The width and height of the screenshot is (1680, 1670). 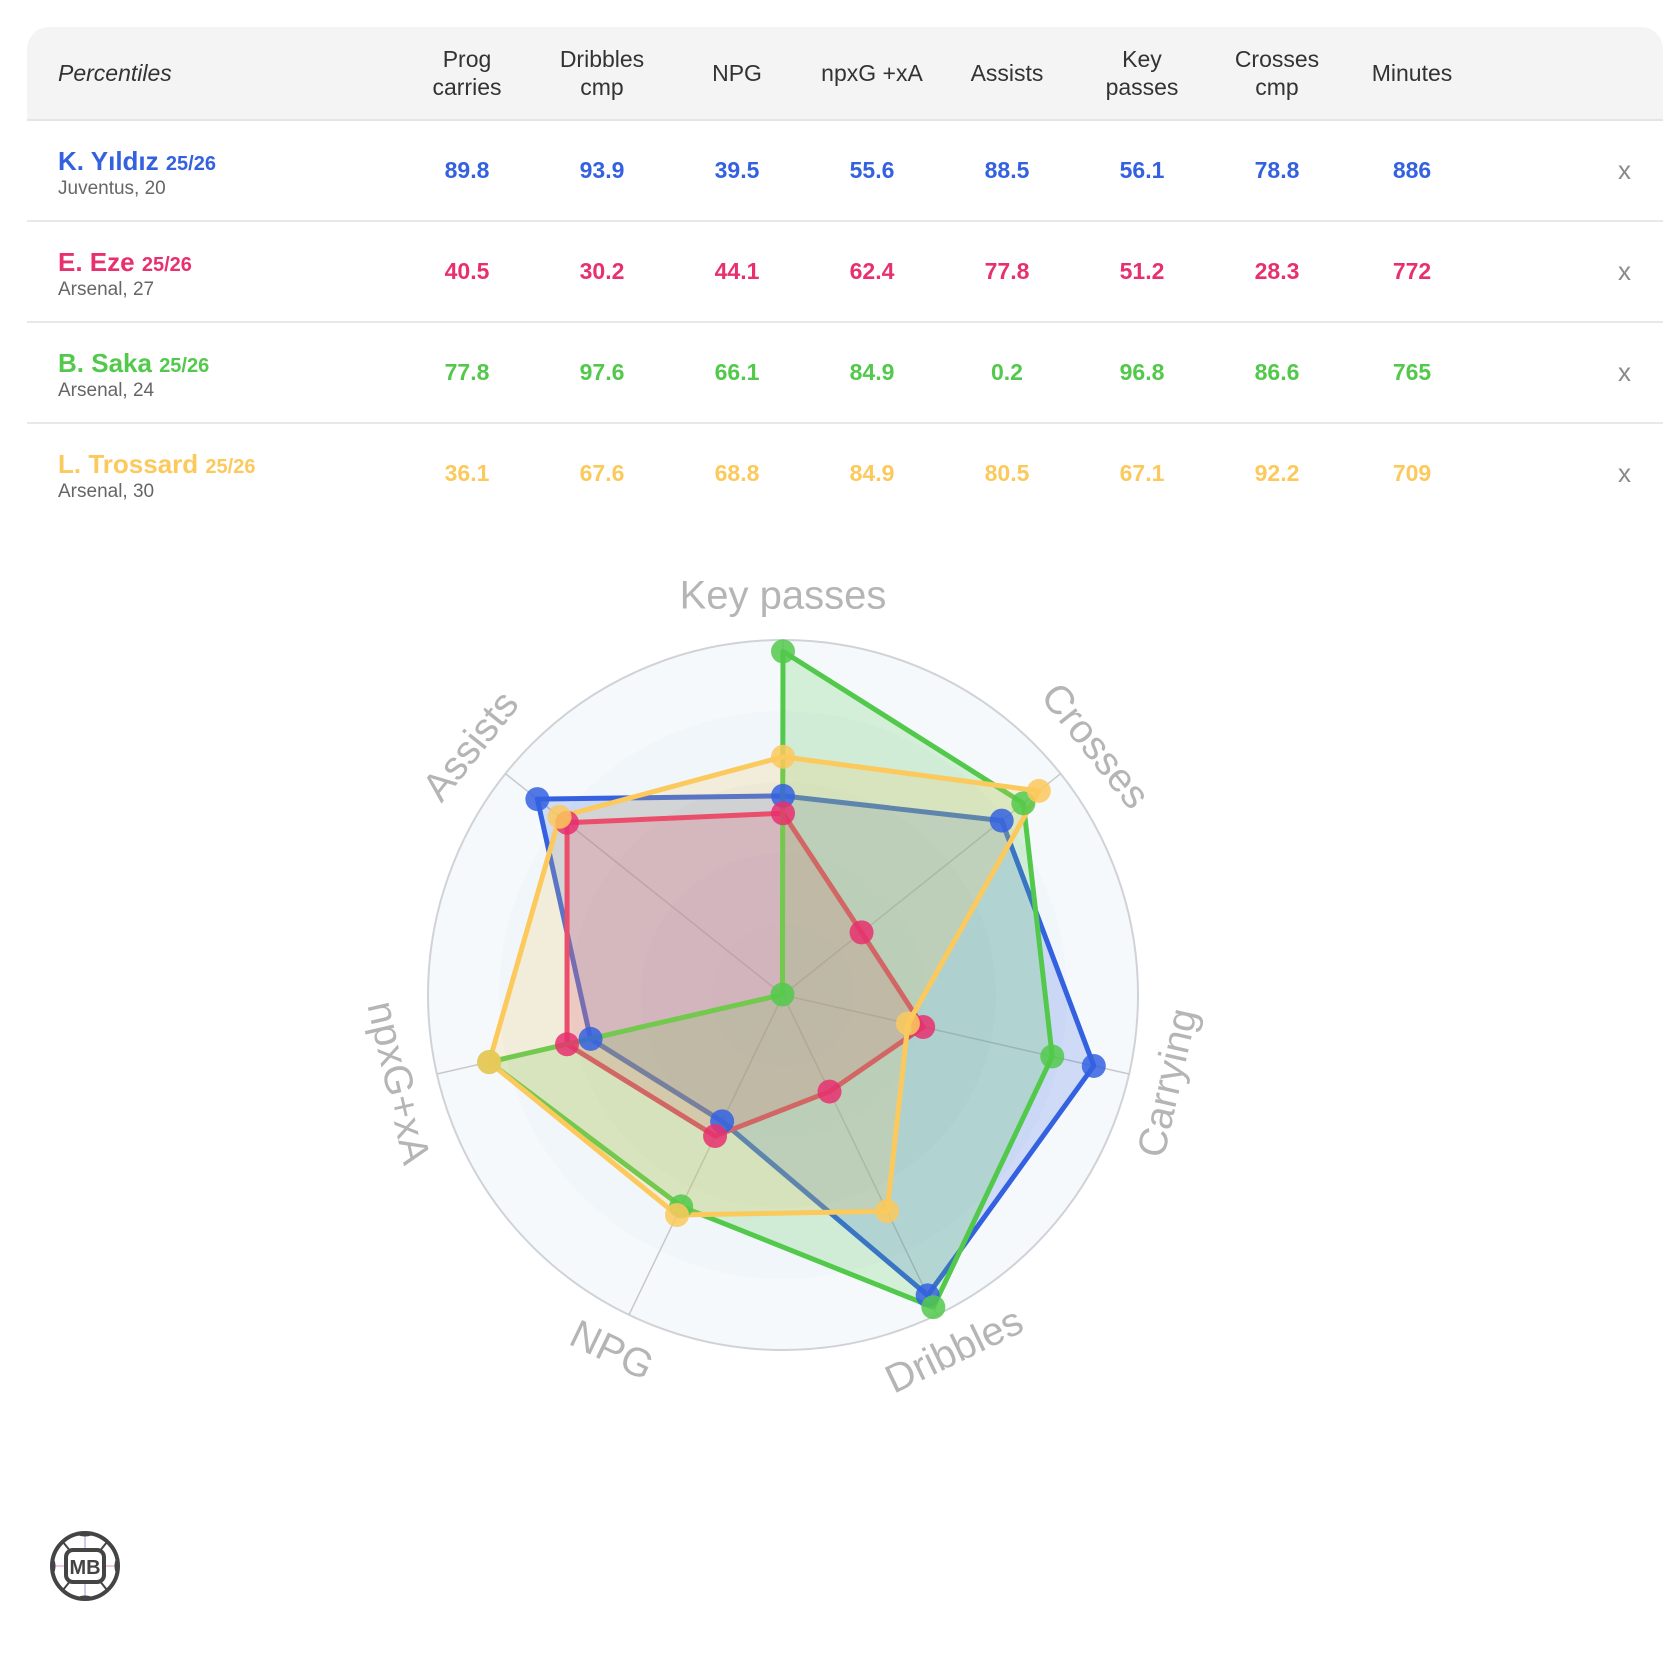 What do you see at coordinates (1277, 372) in the screenshot?
I see `stat-value: 86.6` at bounding box center [1277, 372].